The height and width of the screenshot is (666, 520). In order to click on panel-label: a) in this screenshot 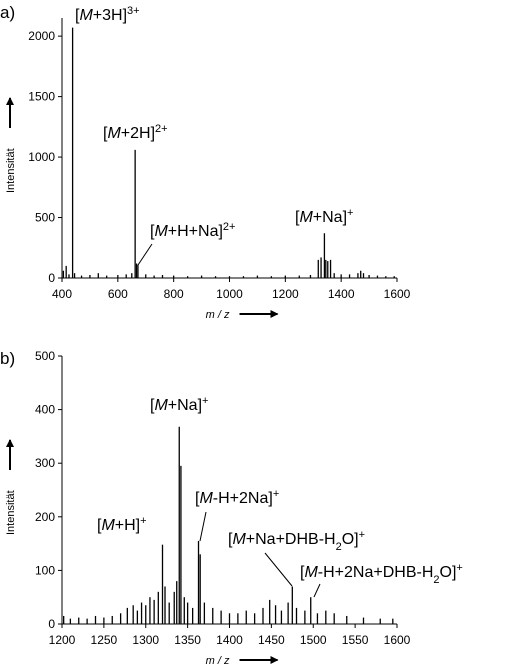, I will do `click(7, 12)`.